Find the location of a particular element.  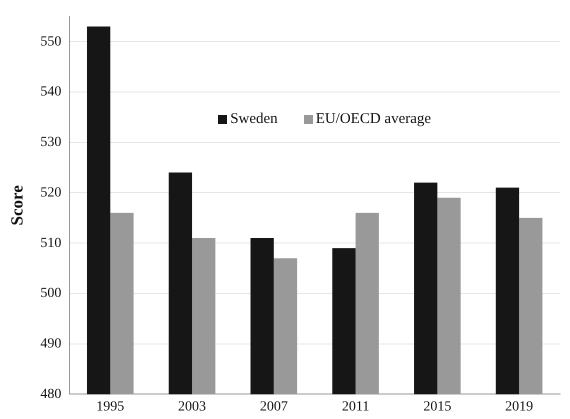

x-tick-label: 2003 is located at coordinates (192, 406).